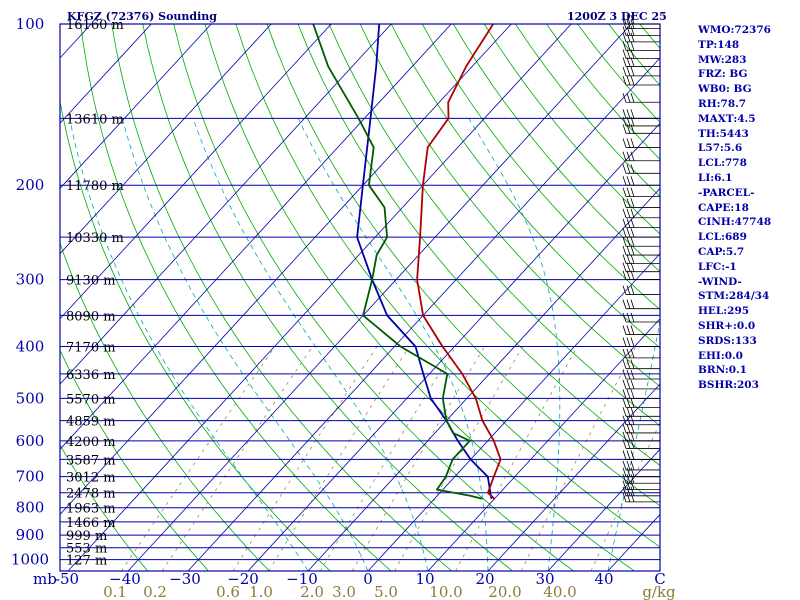 This screenshot has height=600, width=800. I want to click on temperature-tick-label: −30, so click(185, 579).